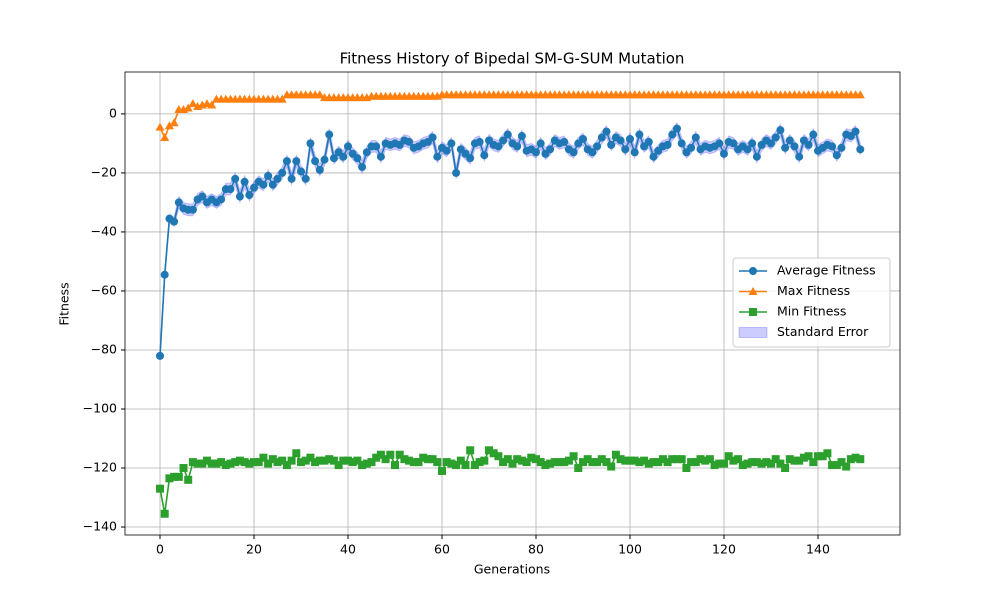  Describe the element at coordinates (724, 549) in the screenshot. I see `x-tick-label: 120` at that location.